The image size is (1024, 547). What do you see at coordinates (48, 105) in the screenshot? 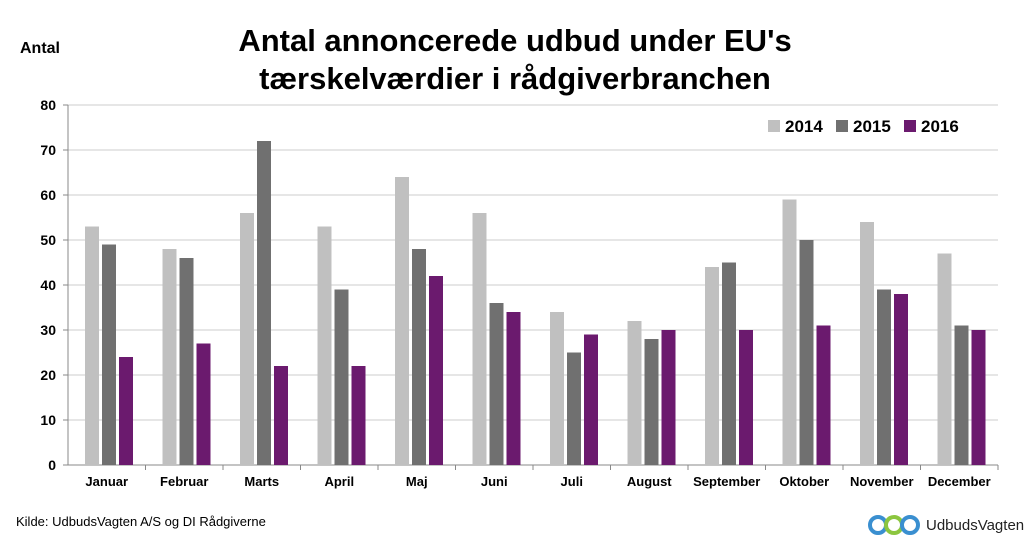
I see `y-tick-label: 80` at bounding box center [48, 105].